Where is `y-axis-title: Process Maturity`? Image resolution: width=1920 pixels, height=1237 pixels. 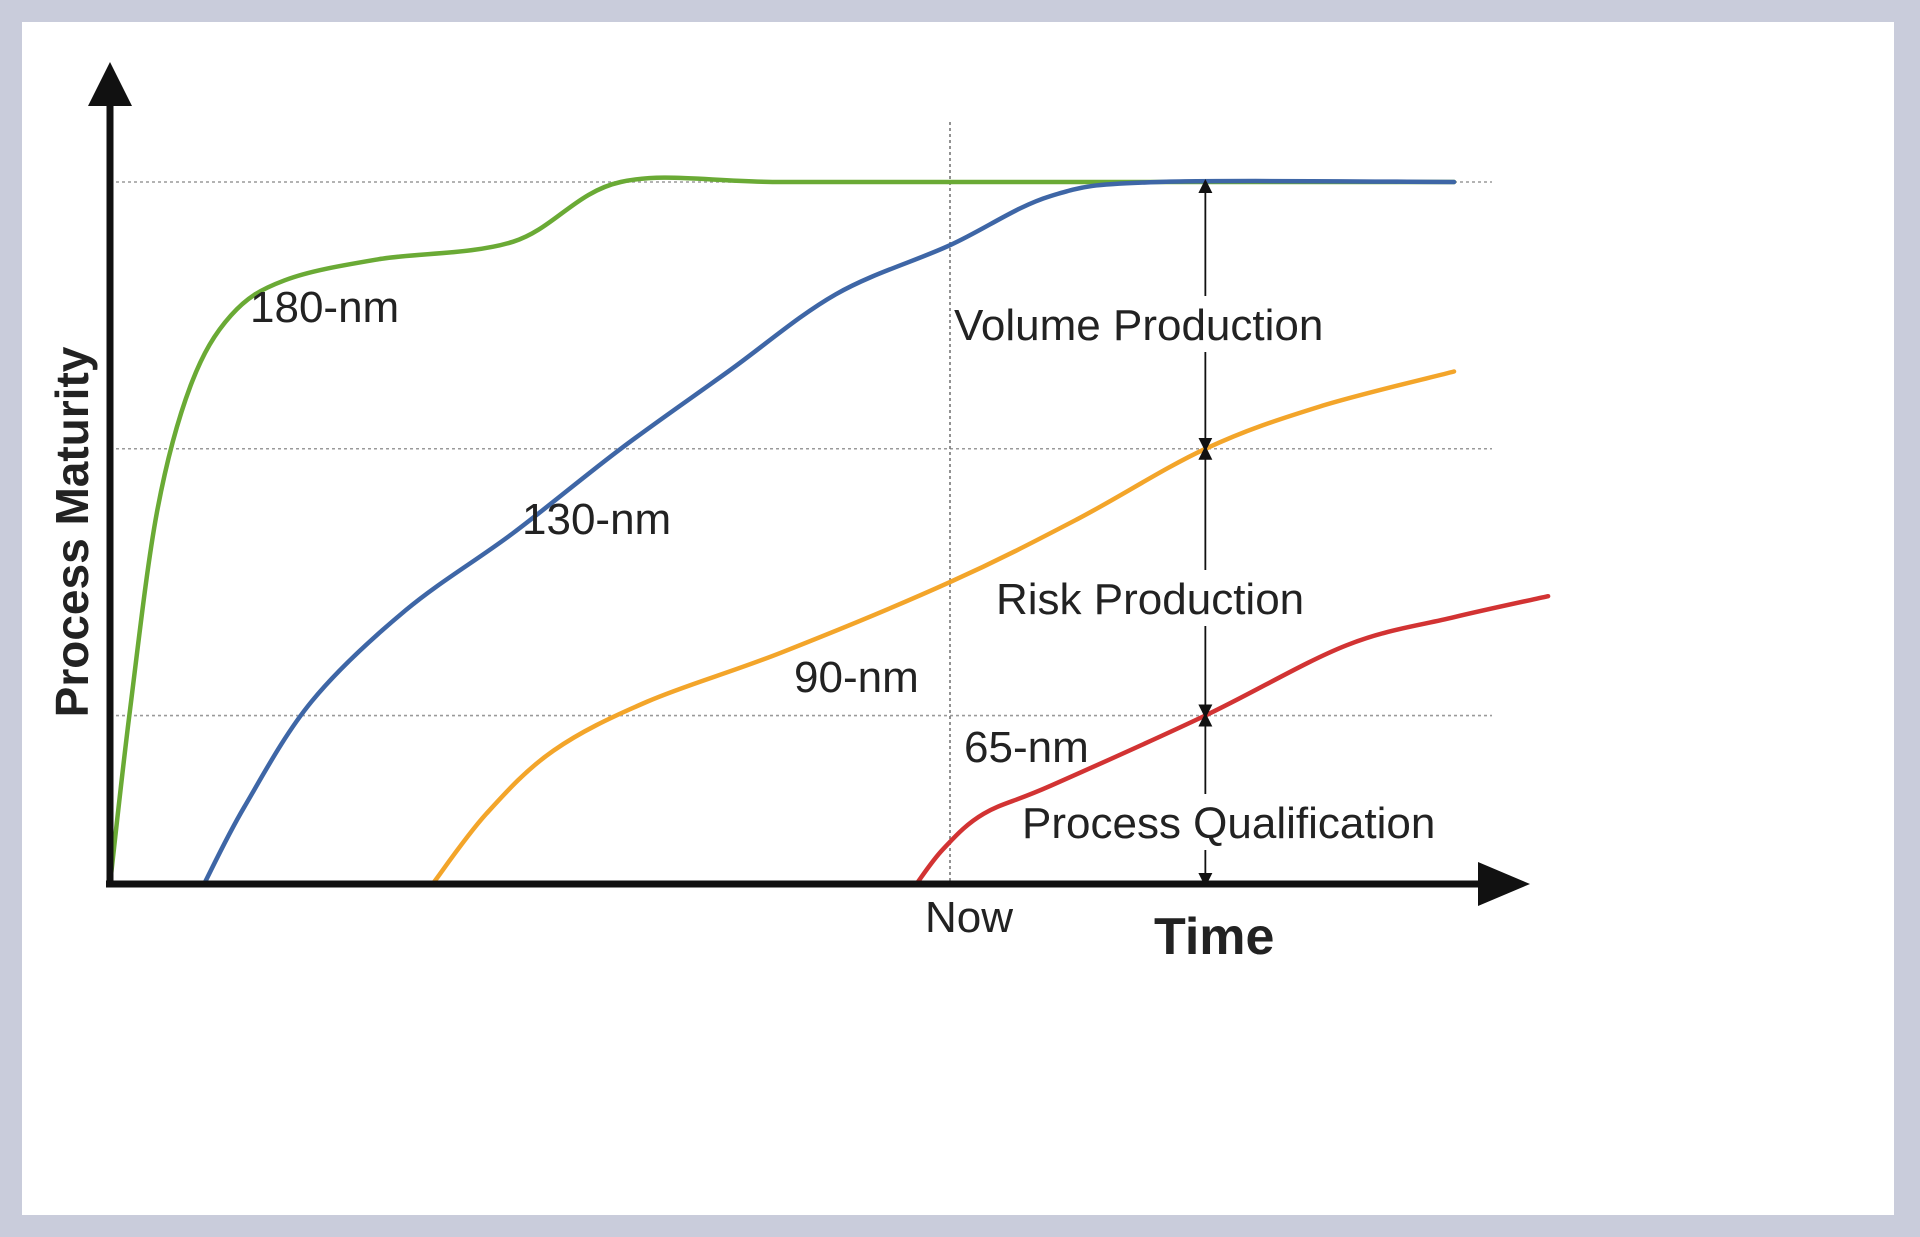
y-axis-title: Process Maturity is located at coordinates (72, 531).